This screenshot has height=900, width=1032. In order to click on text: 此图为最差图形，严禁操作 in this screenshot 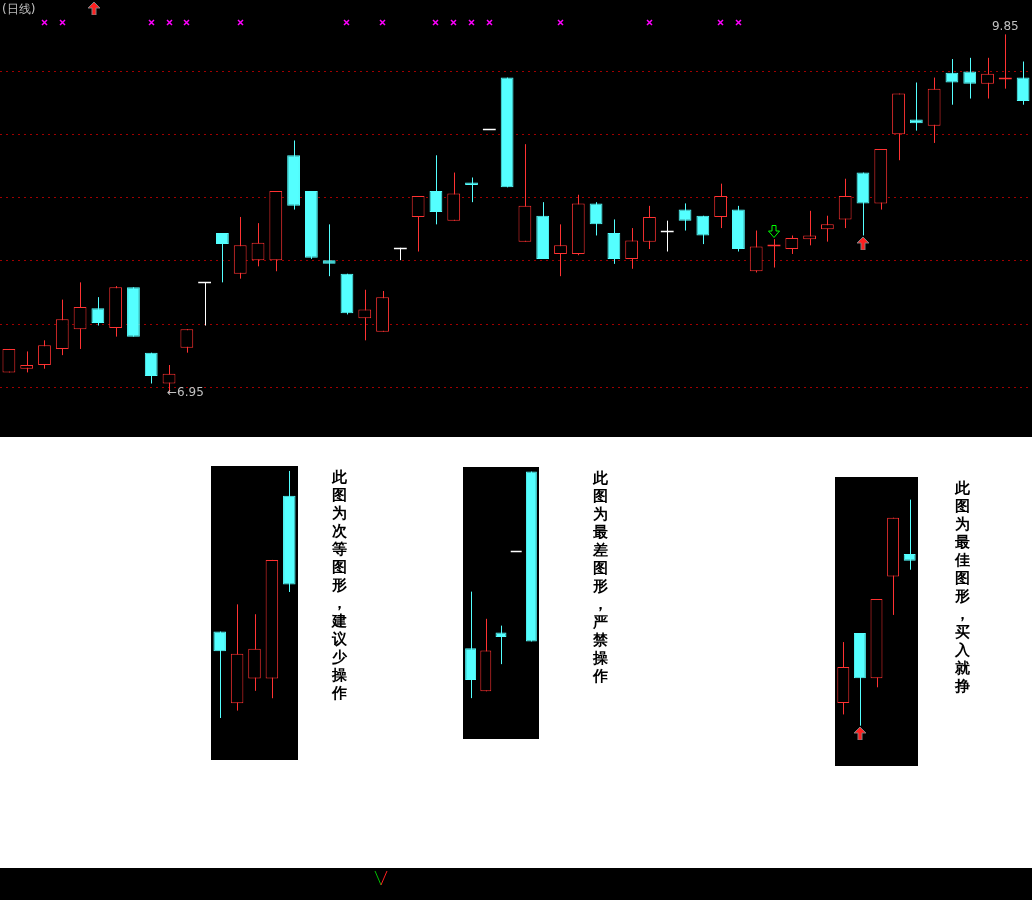, I will do `click(600, 577)`.